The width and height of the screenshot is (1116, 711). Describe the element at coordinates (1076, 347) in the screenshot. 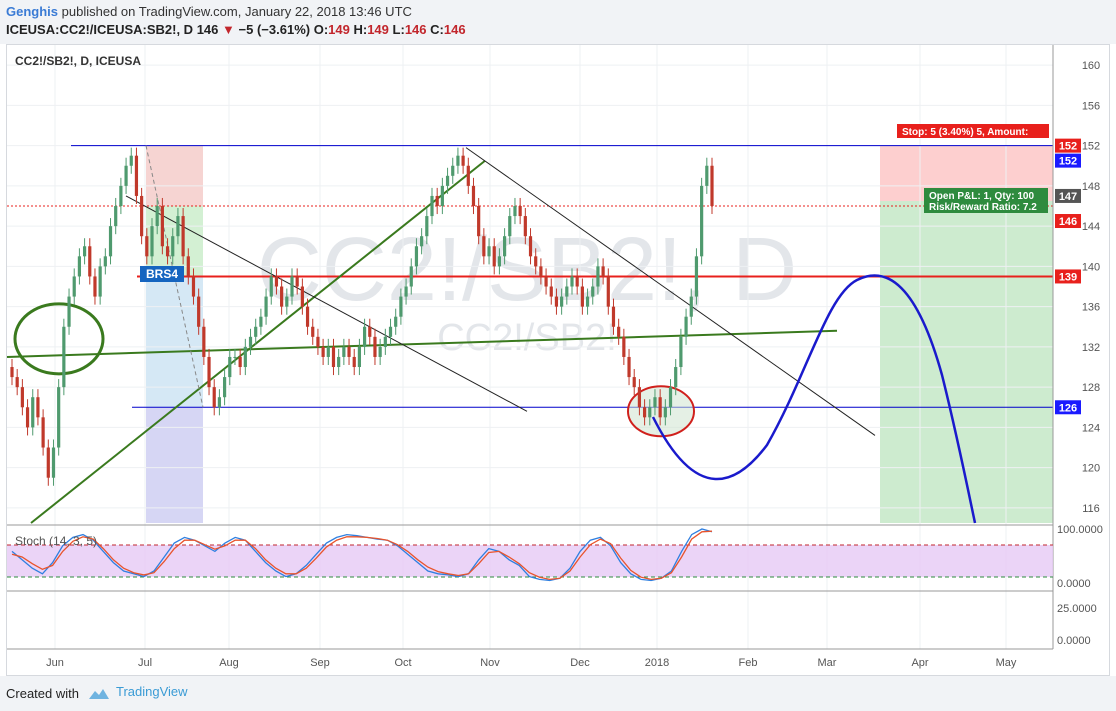

I see `price-axis: 116 120 124 128 132 136 140 144 148 152 156 160` at that location.